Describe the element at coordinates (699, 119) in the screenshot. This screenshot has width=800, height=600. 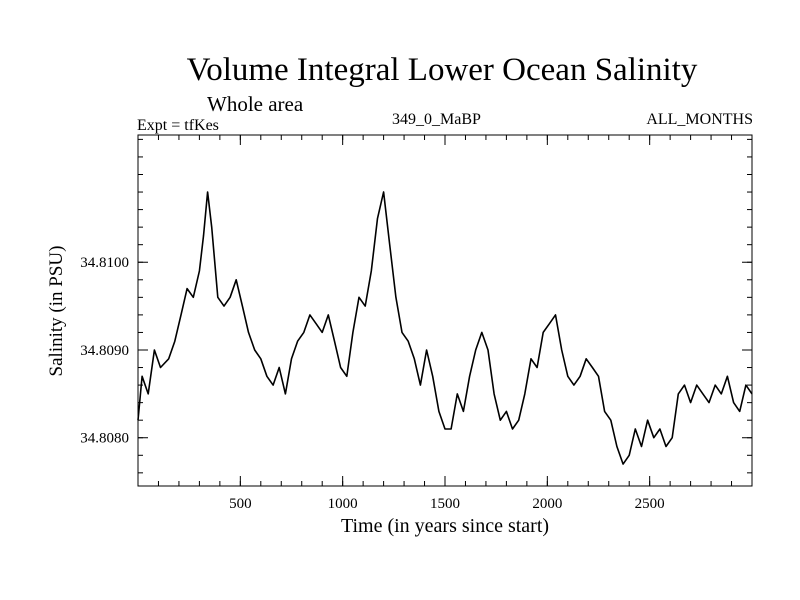
I see `months-label: ALL_MONTHS` at that location.